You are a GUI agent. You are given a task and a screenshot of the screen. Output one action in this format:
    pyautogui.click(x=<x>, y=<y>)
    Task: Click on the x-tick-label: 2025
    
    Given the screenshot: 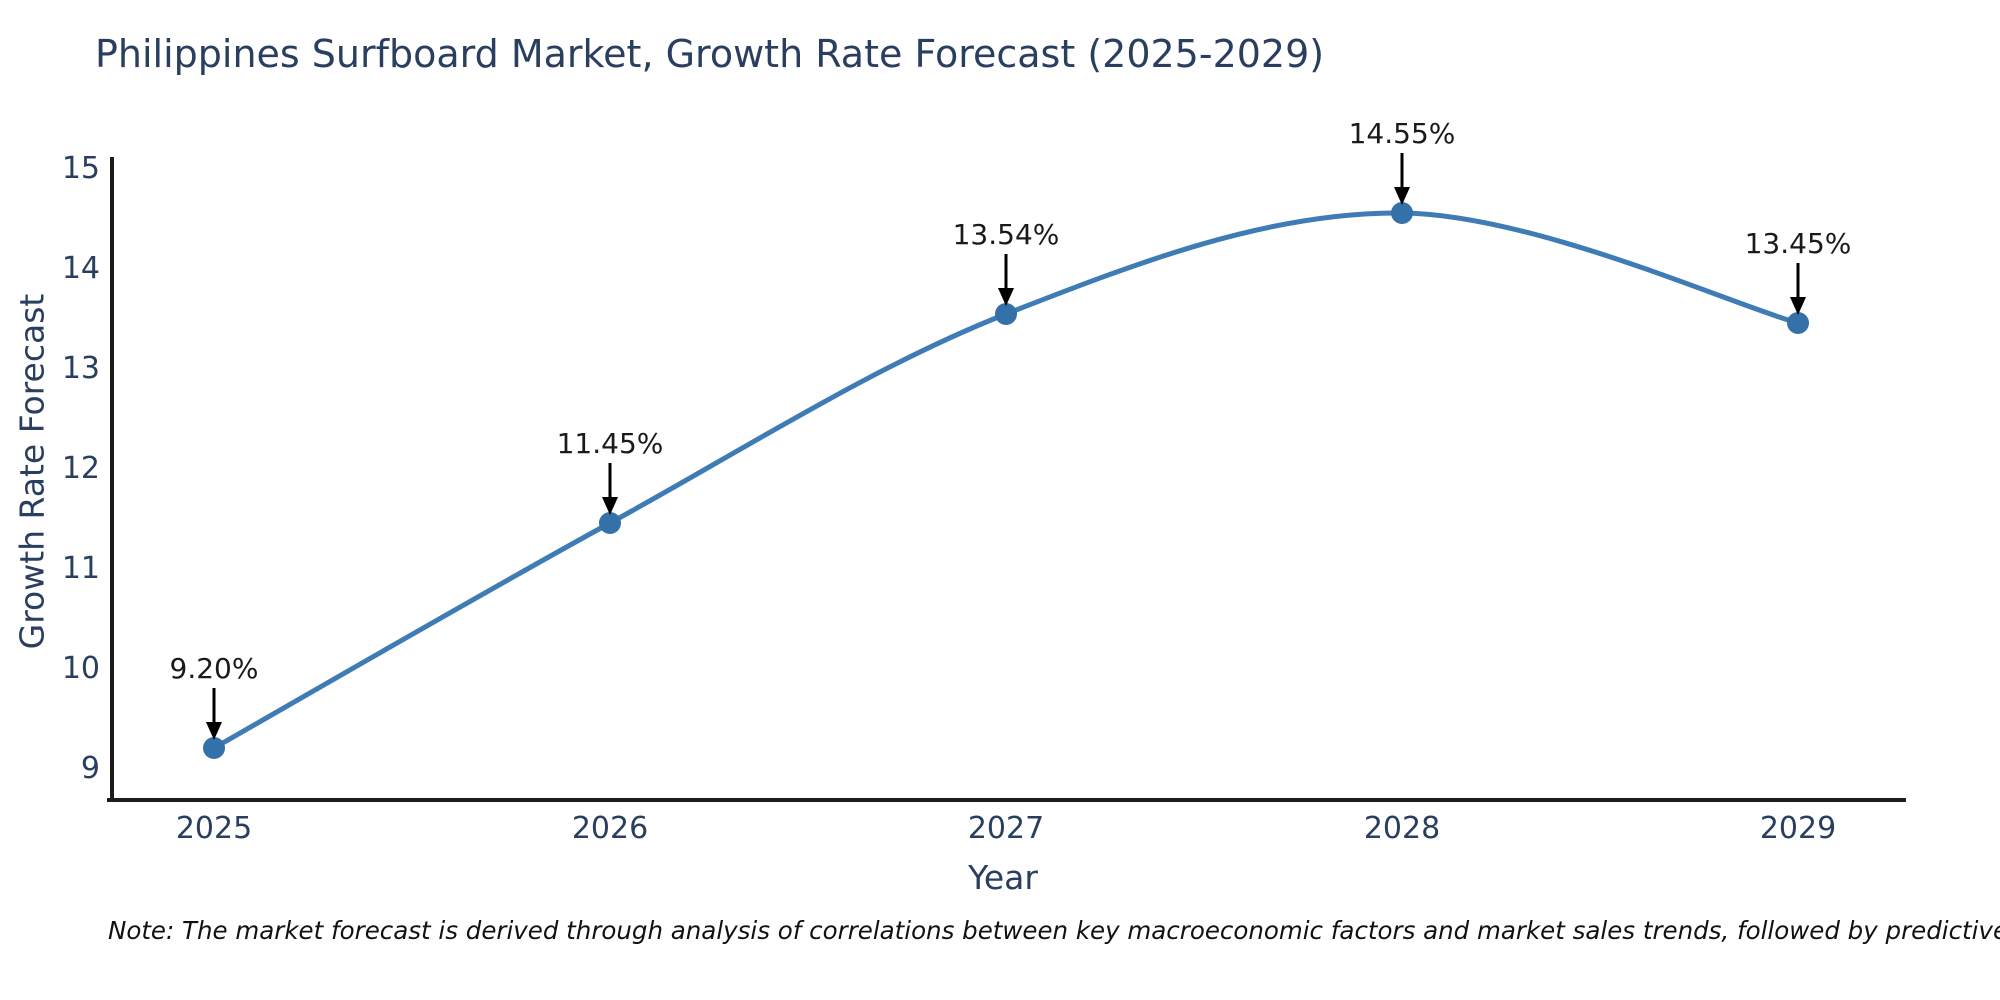 What is the action you would take?
    pyautogui.click(x=214, y=828)
    